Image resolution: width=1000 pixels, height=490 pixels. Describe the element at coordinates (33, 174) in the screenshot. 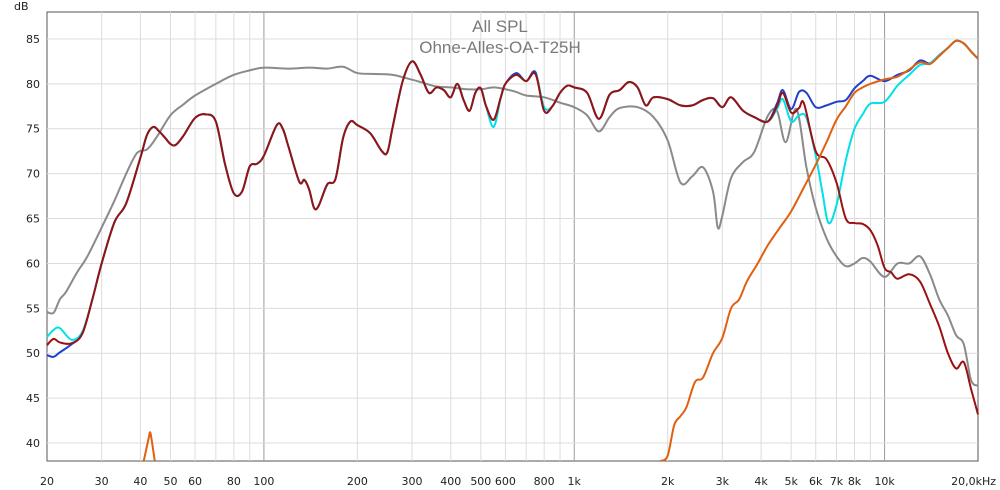

I see `y-tick-label: 70` at that location.